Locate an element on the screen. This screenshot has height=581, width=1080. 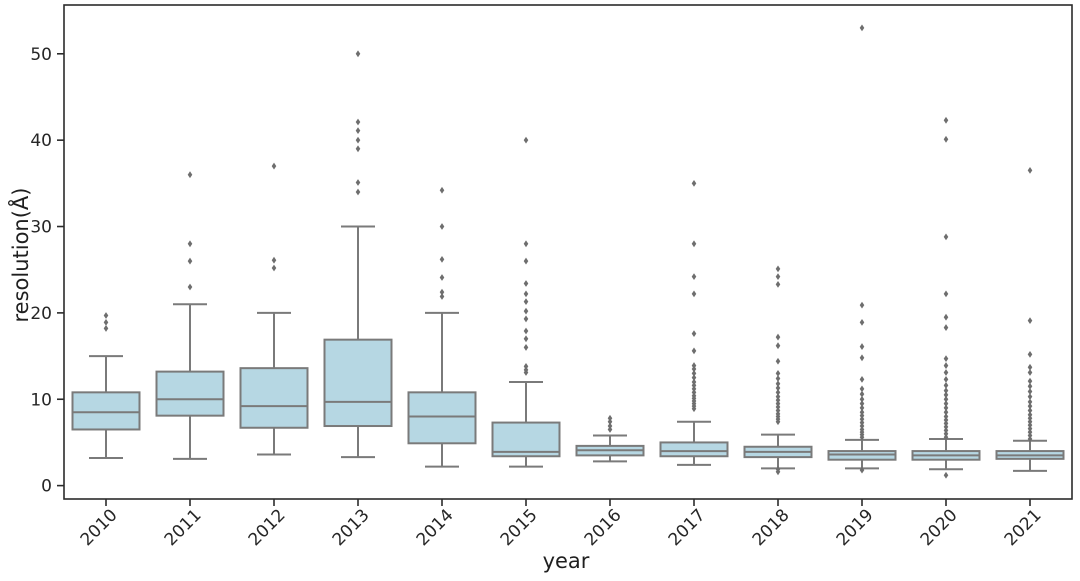
outliers-2013 is located at coordinates (358, 123).